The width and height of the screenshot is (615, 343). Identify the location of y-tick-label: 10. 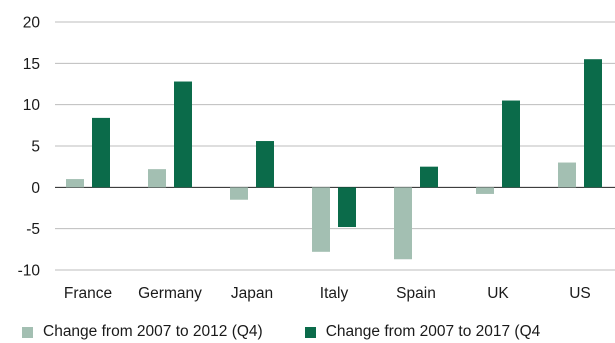
(32, 105).